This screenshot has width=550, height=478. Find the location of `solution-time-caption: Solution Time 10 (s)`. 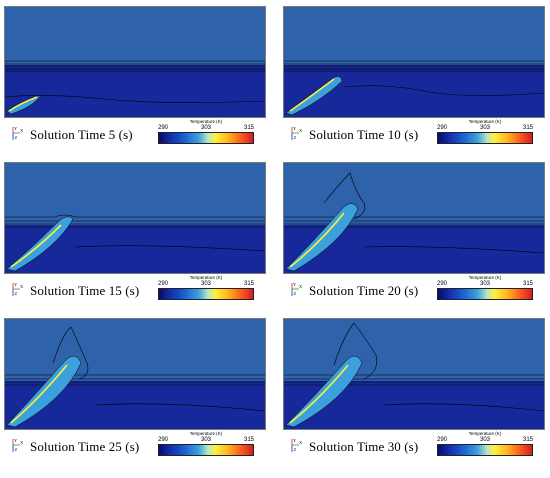

solution-time-caption: Solution Time 10 (s) is located at coordinates (364, 134).